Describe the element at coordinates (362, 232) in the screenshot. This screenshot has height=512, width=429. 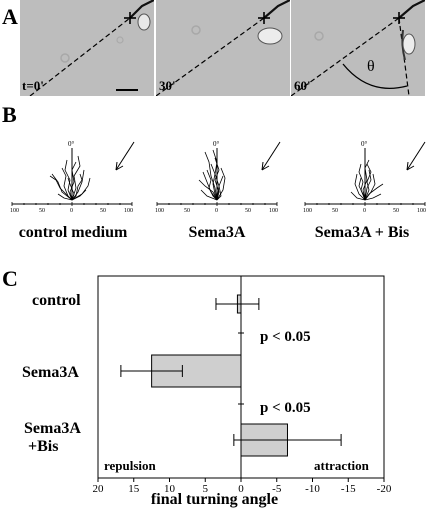
I see `condition-label-sema3a-bis: Sema3A + Bis` at that location.